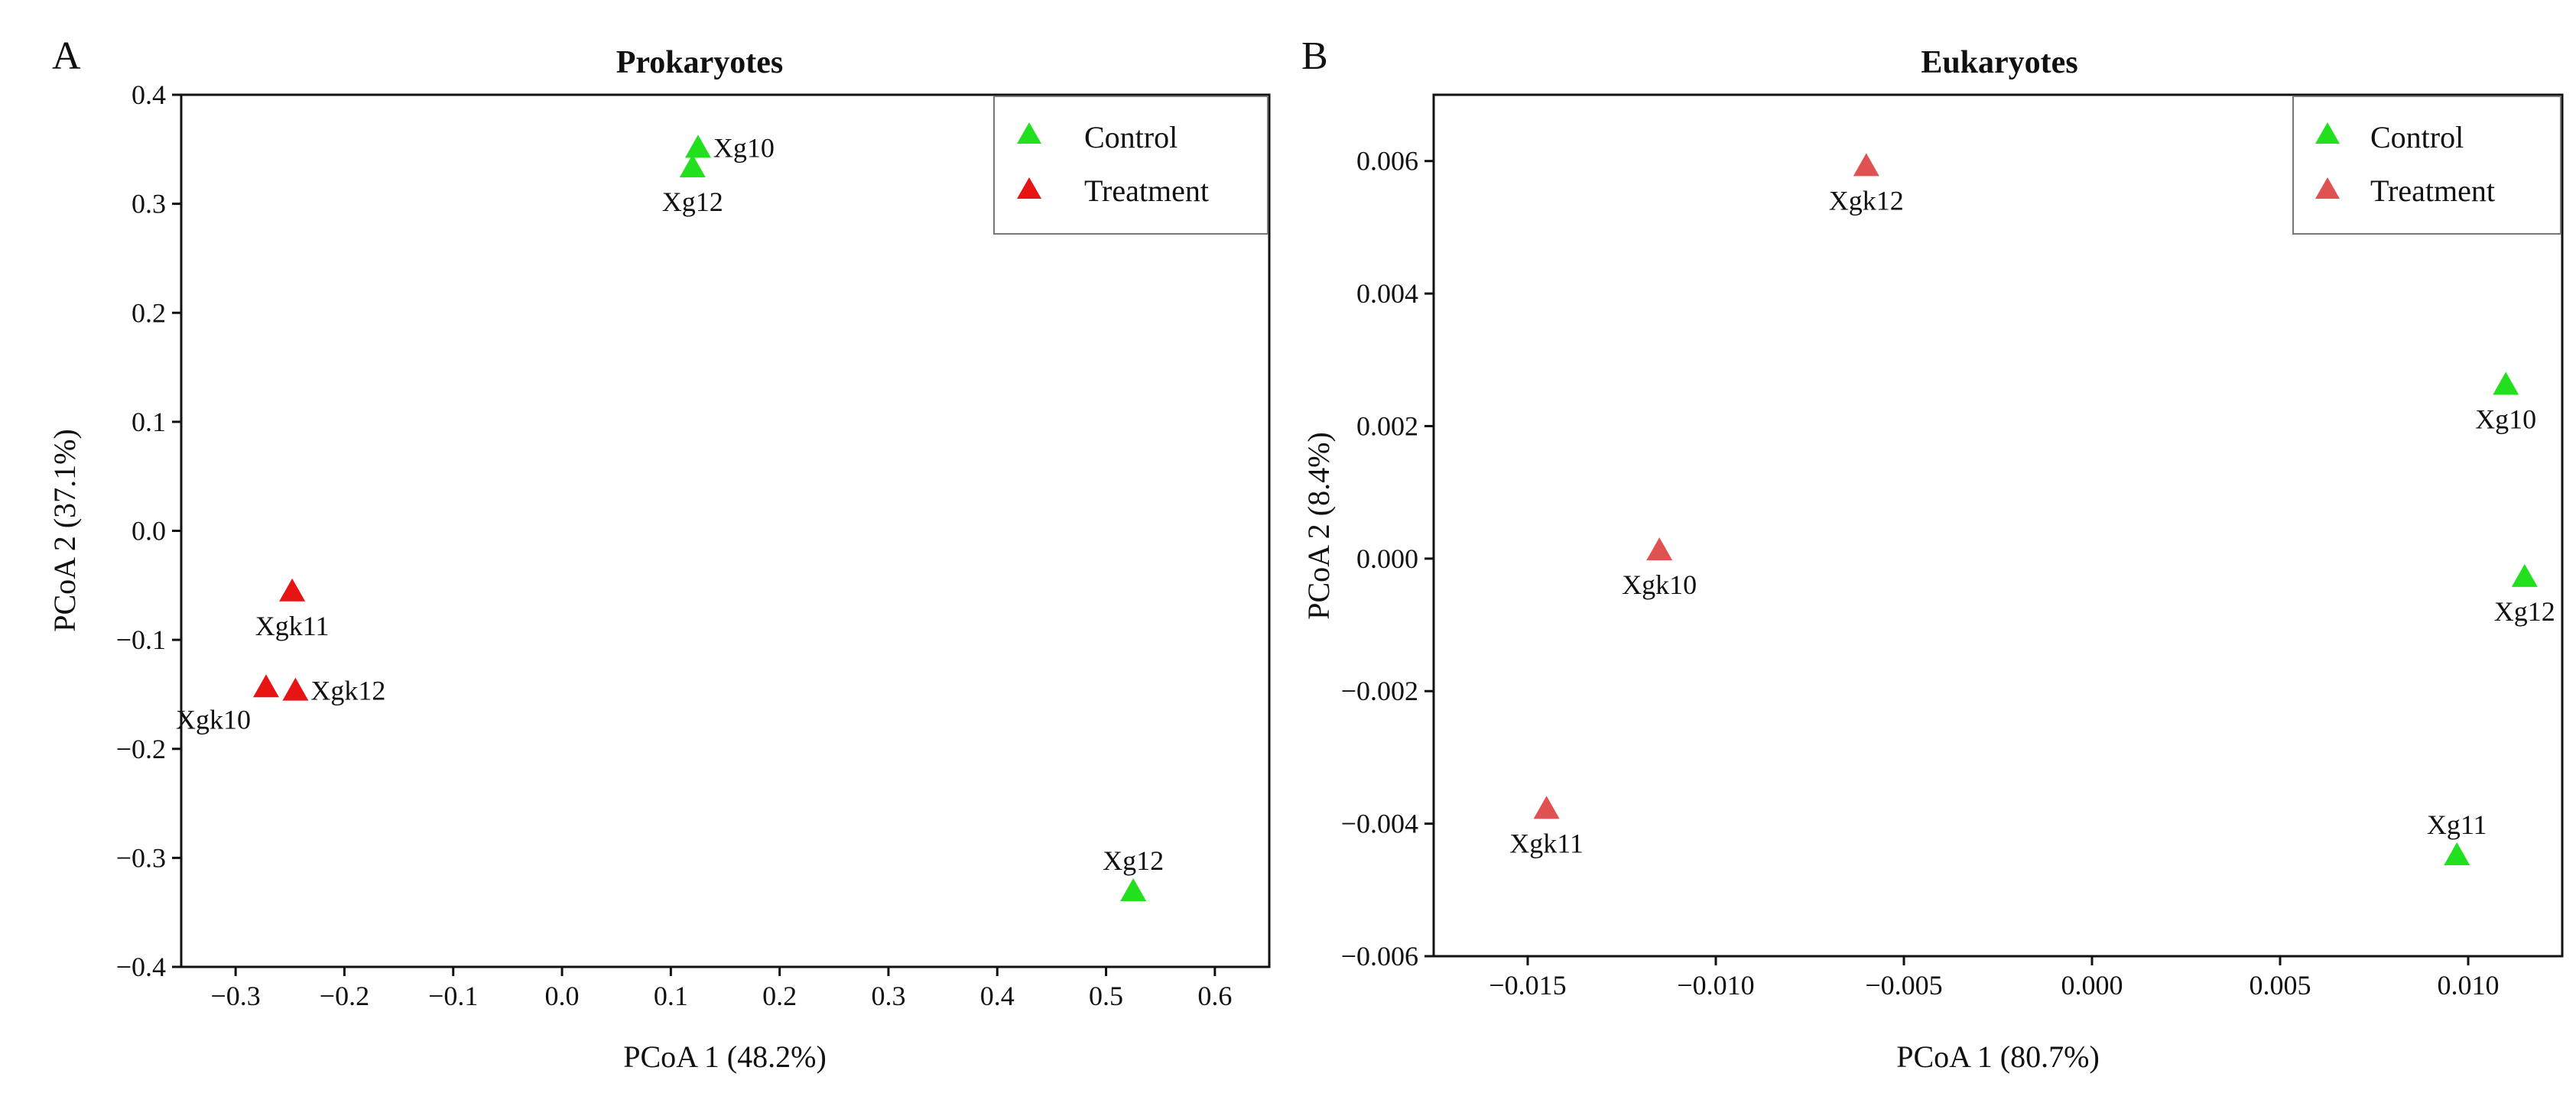 The width and height of the screenshot is (2576, 1106). What do you see at coordinates (141, 639) in the screenshot?
I see `y-tick-label: −0.1` at bounding box center [141, 639].